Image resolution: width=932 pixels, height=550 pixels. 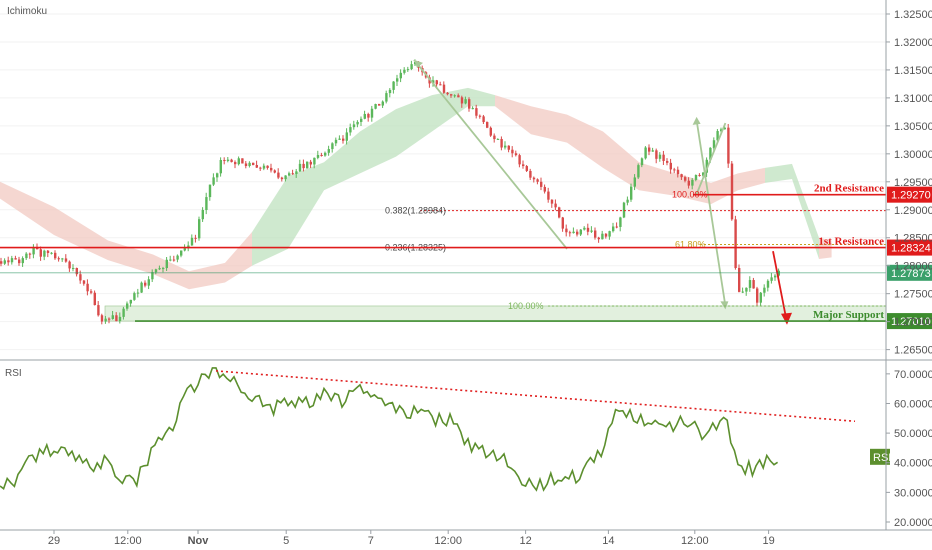 What do you see at coordinates (909, 272) in the screenshot?
I see `current-price-tag` at bounding box center [909, 272].